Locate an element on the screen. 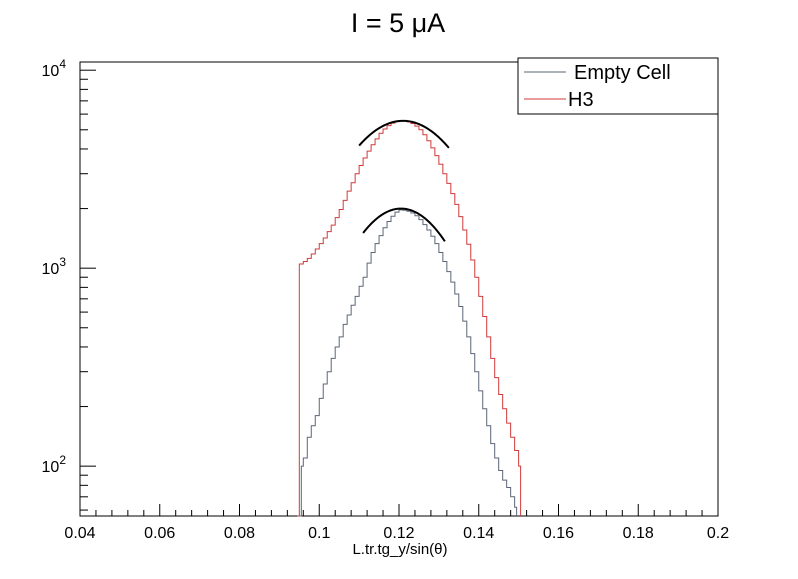 This screenshot has width=798, height=579. y-tick-label: 10³ is located at coordinates (54, 266).